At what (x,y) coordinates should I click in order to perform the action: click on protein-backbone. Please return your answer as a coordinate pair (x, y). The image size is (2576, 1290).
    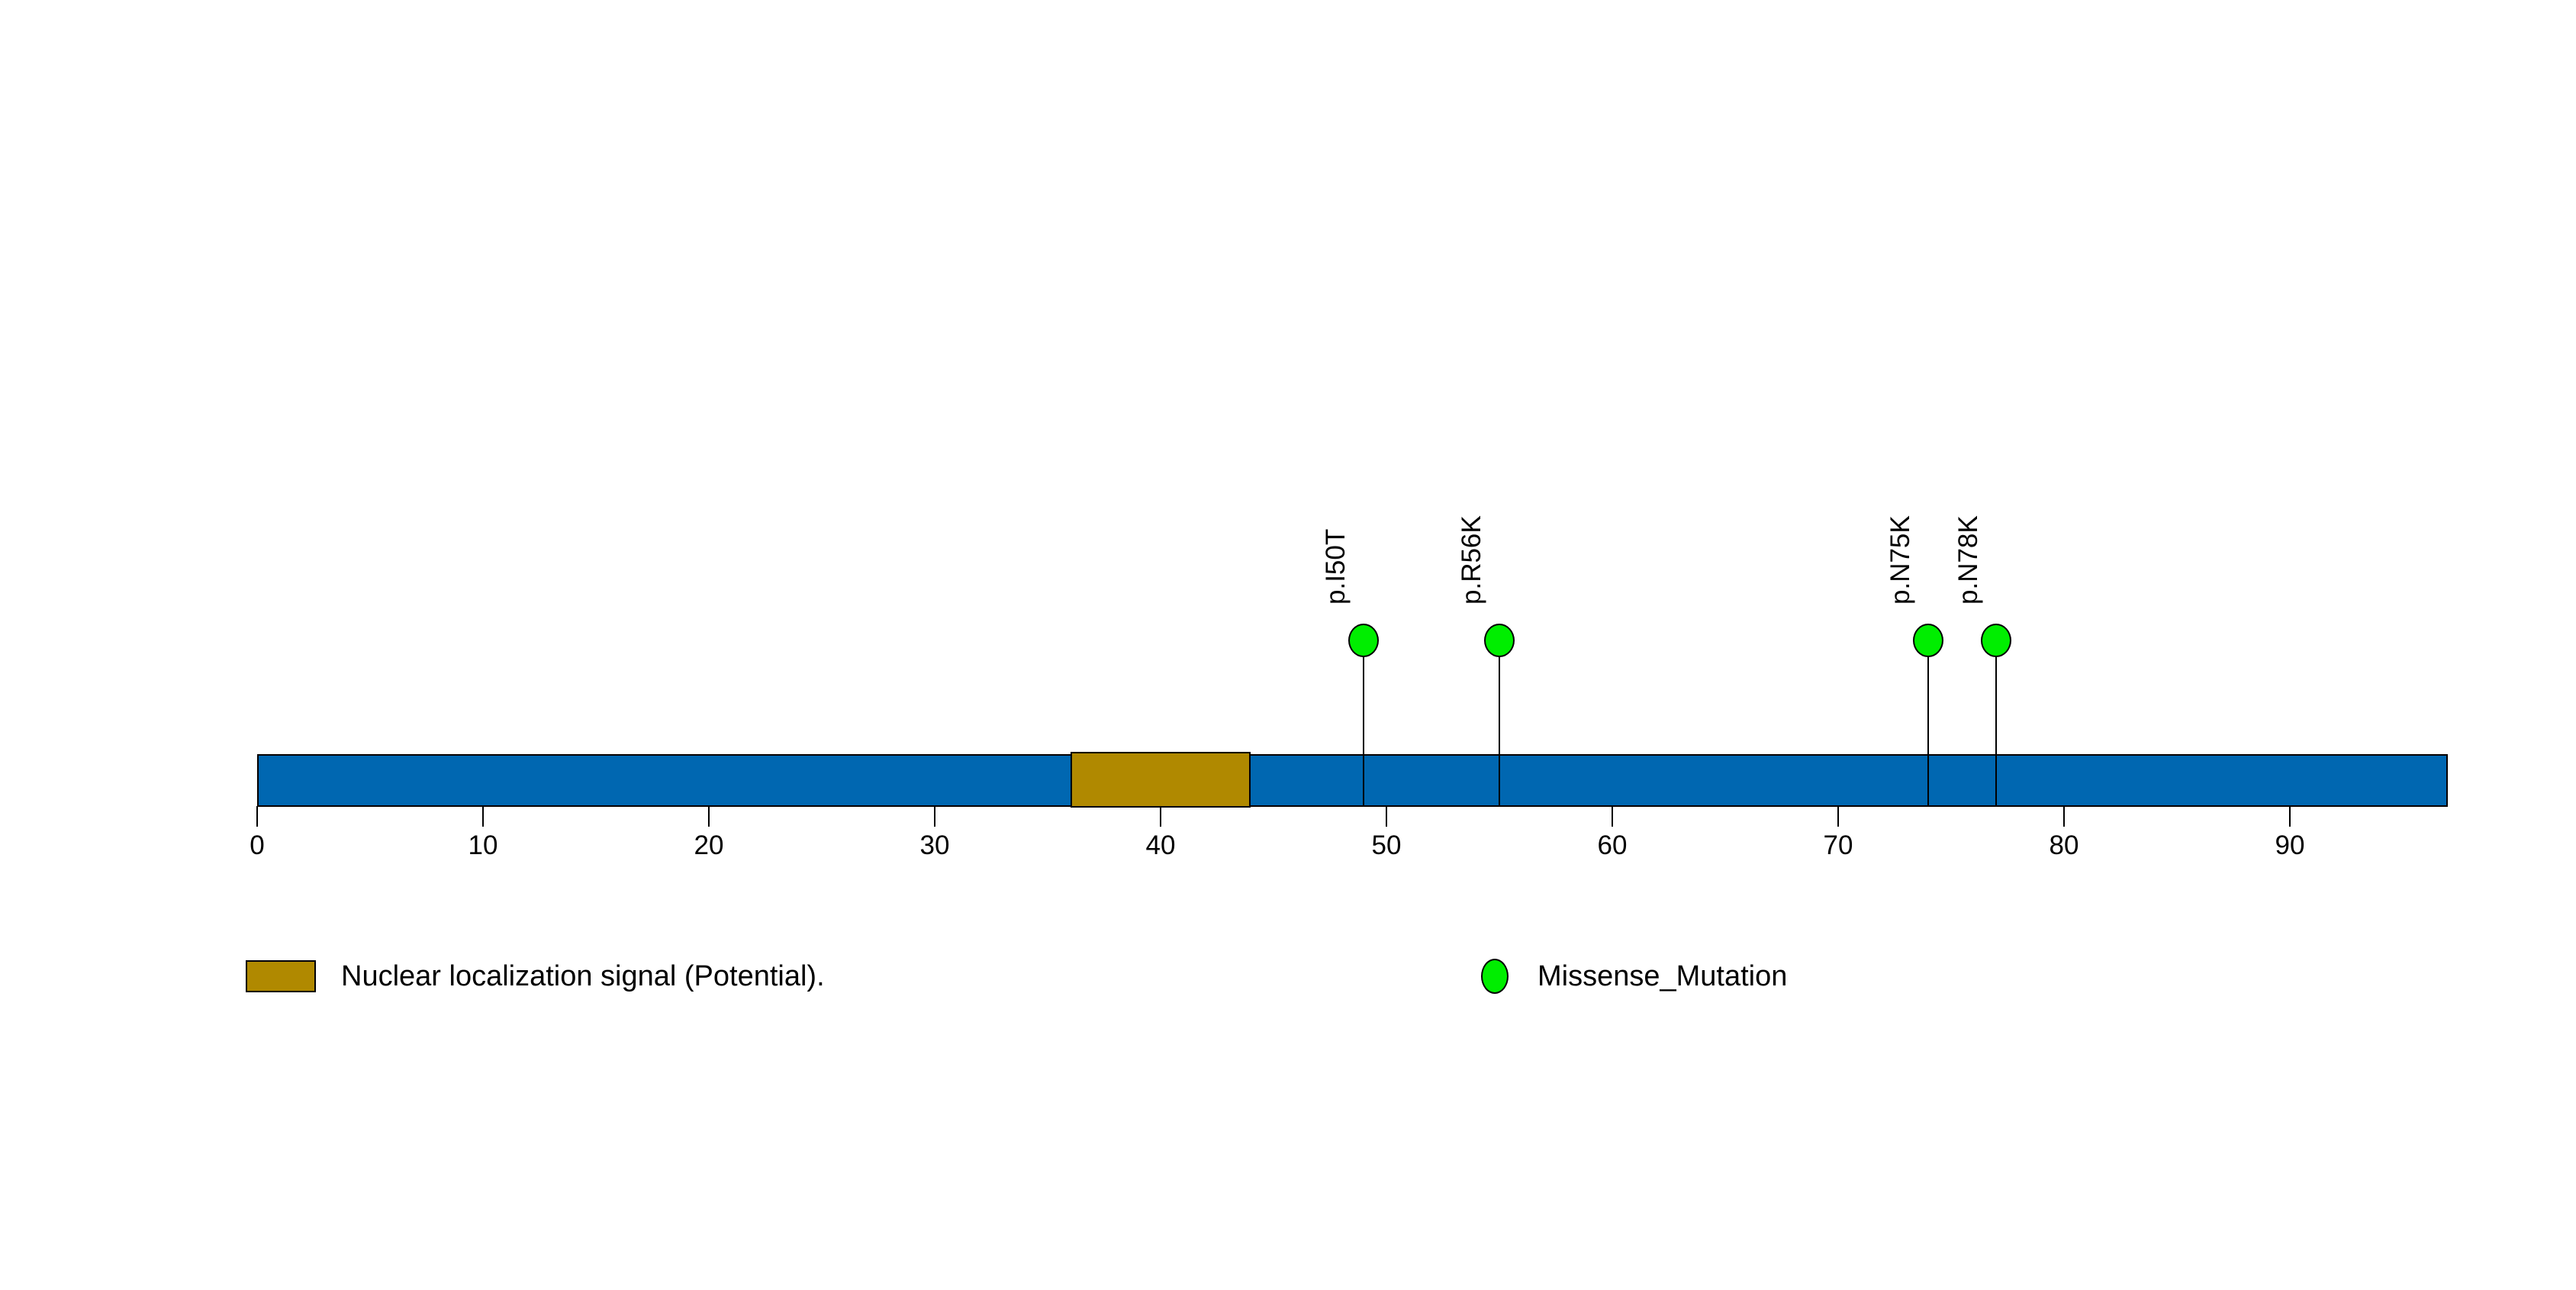
    Looking at the image, I should click on (1353, 781).